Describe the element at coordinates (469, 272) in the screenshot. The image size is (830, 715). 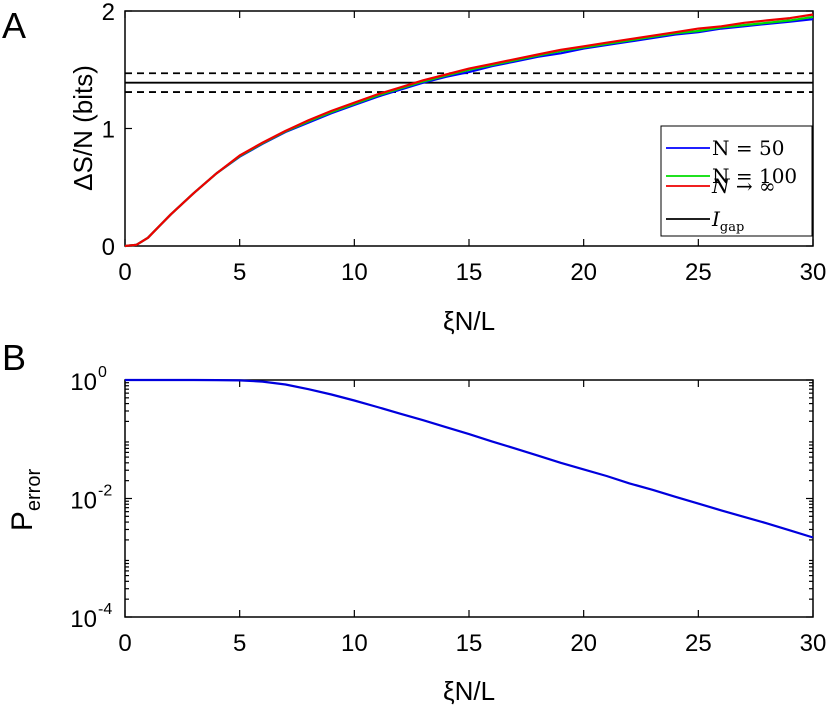
I see `panel-a-x-tick-label: 15` at that location.